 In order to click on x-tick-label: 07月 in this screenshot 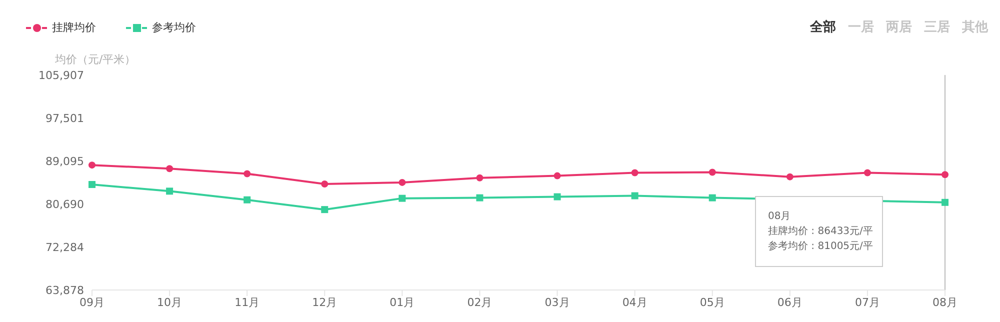, I will do `click(867, 302)`.